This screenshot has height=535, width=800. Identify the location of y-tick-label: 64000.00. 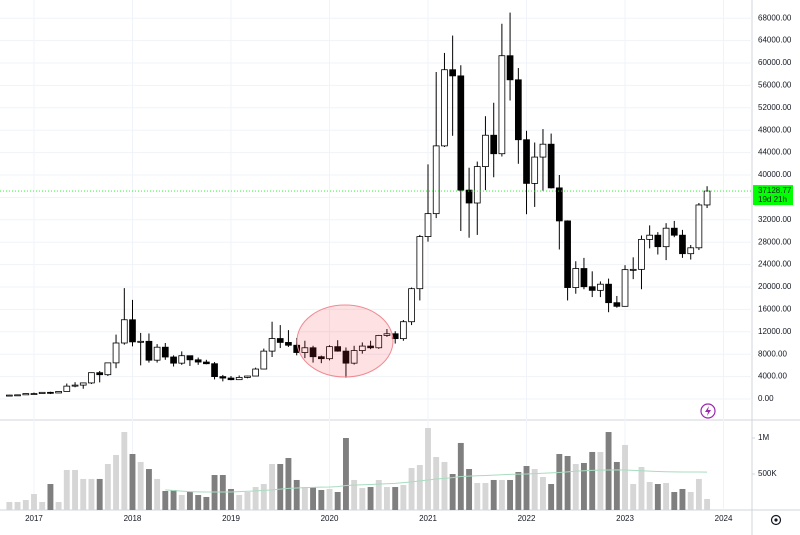
(775, 40).